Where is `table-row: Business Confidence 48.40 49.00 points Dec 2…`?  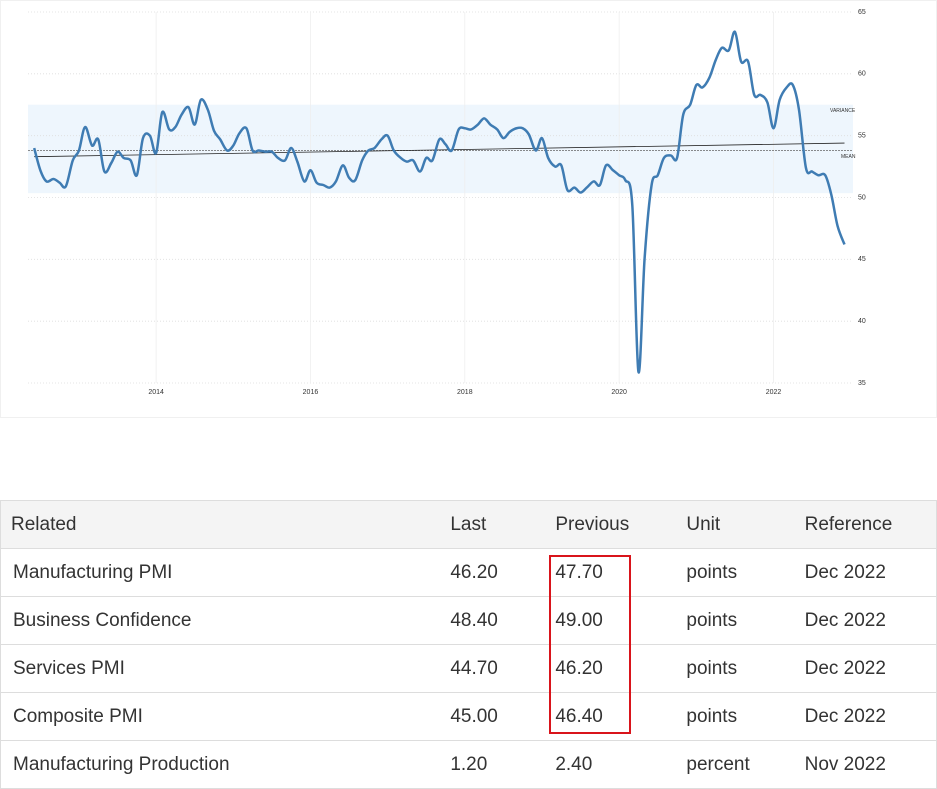 table-row: Business Confidence 48.40 49.00 points Dec 2… is located at coordinates (468, 620).